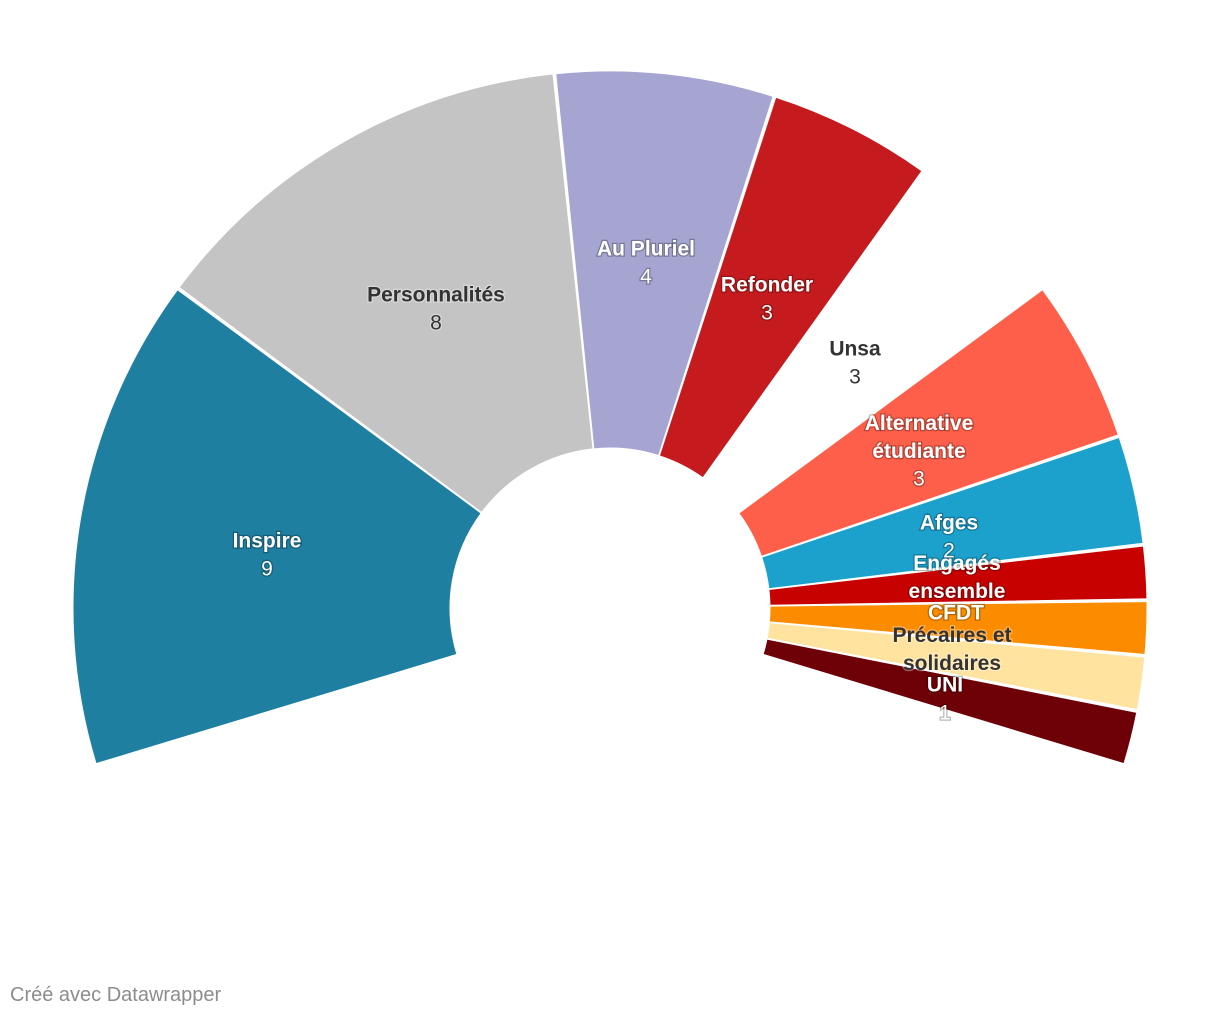  Describe the element at coordinates (951, 649) in the screenshot. I see `label-precaires-et-solidaires: Précaires et solidaires` at that location.